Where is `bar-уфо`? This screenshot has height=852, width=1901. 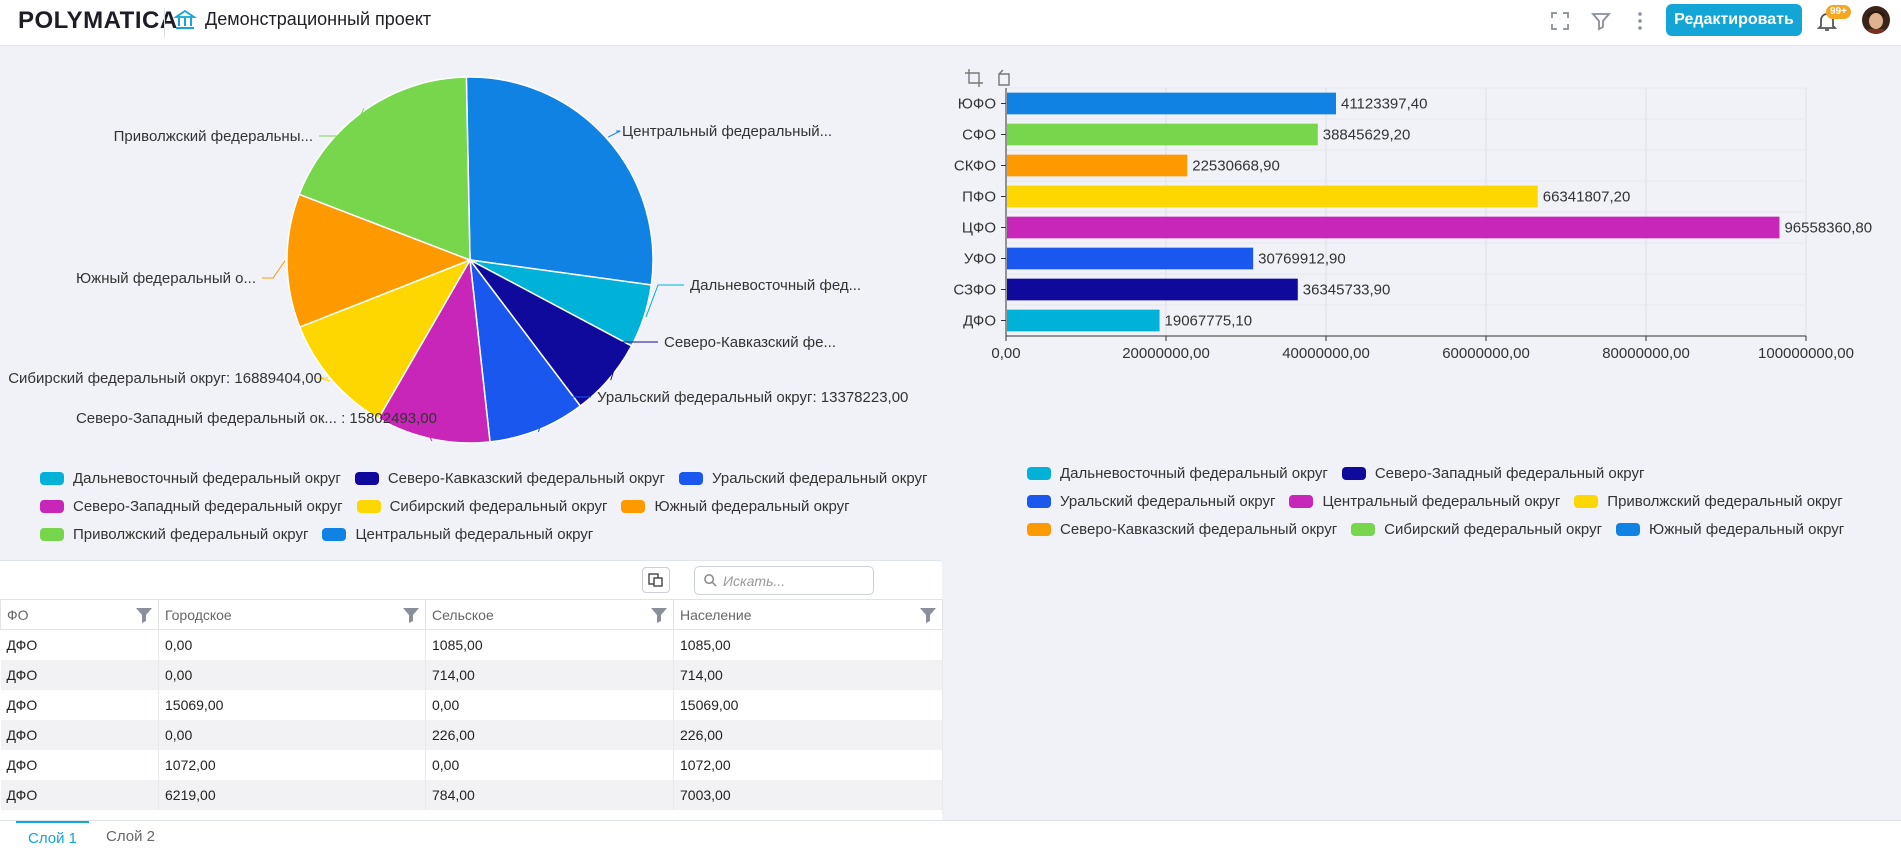
bar-уфо is located at coordinates (1130, 258).